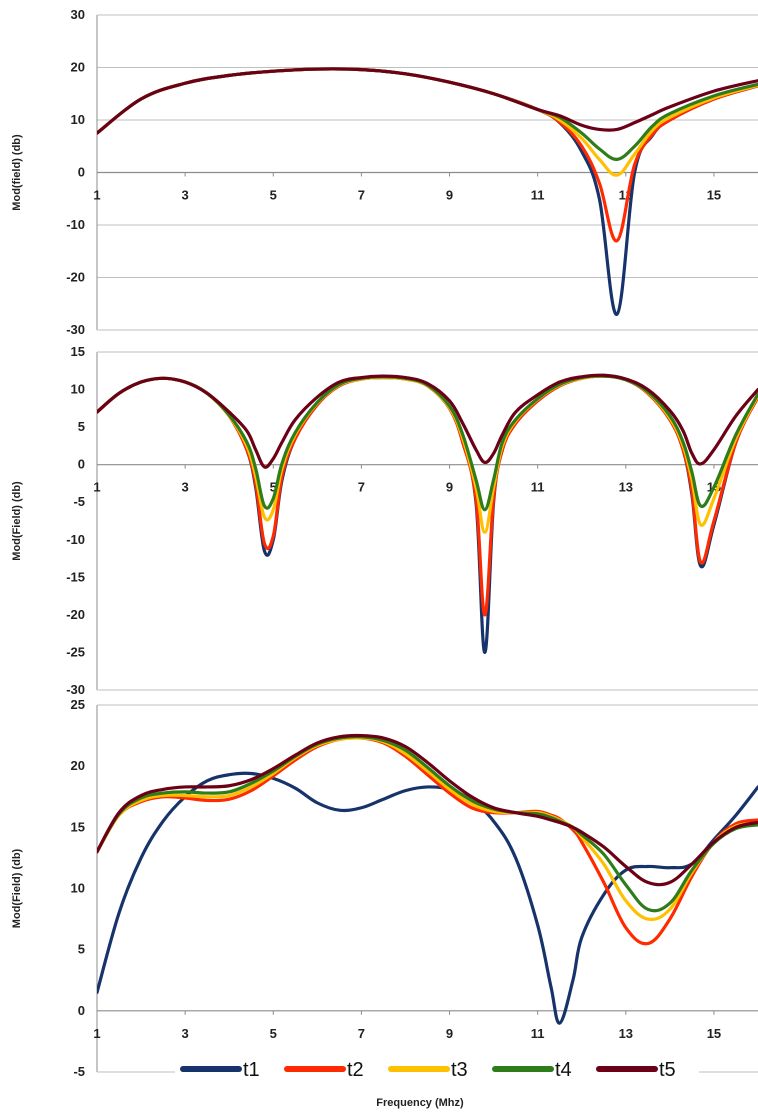  What do you see at coordinates (78, 704) in the screenshot?
I see `y-tick-label: 25` at bounding box center [78, 704].